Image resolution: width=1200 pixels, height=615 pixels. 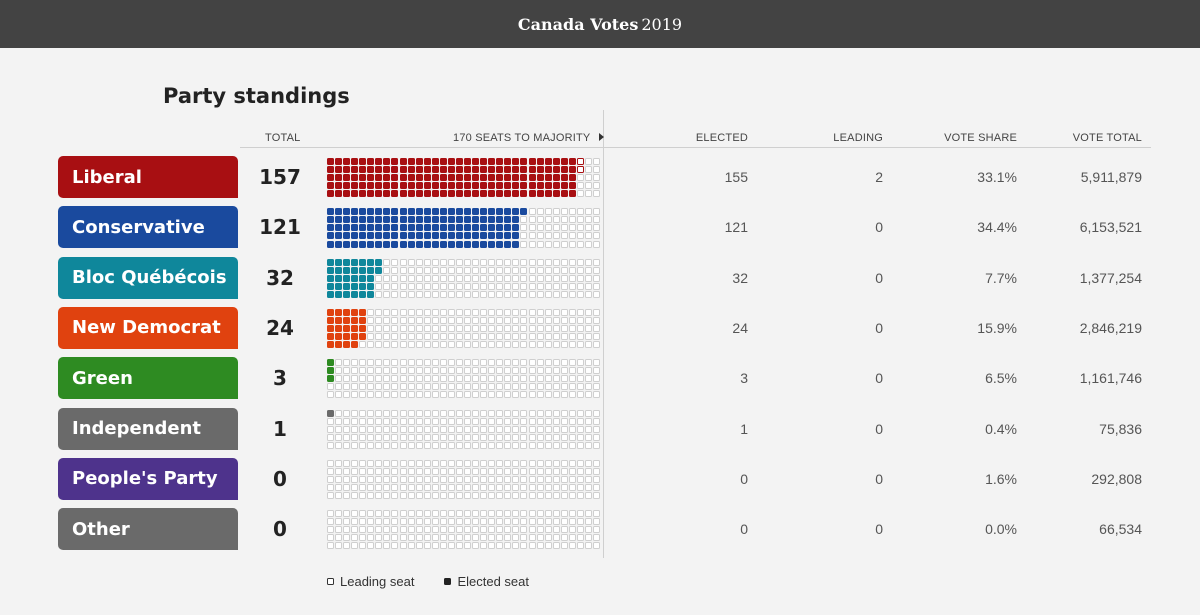 I want to click on party-button: People's Party, so click(x=148, y=478).